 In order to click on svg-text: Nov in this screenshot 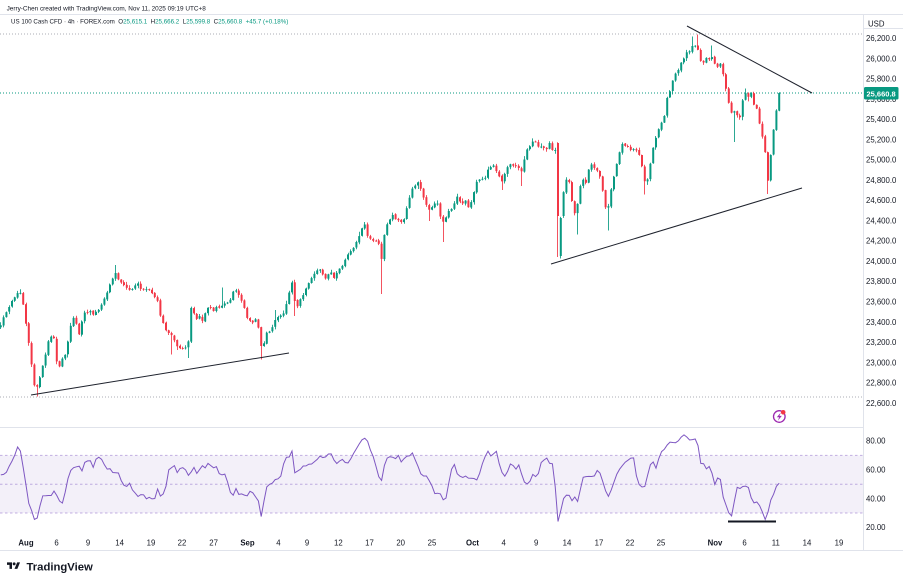, I will do `click(715, 543)`.